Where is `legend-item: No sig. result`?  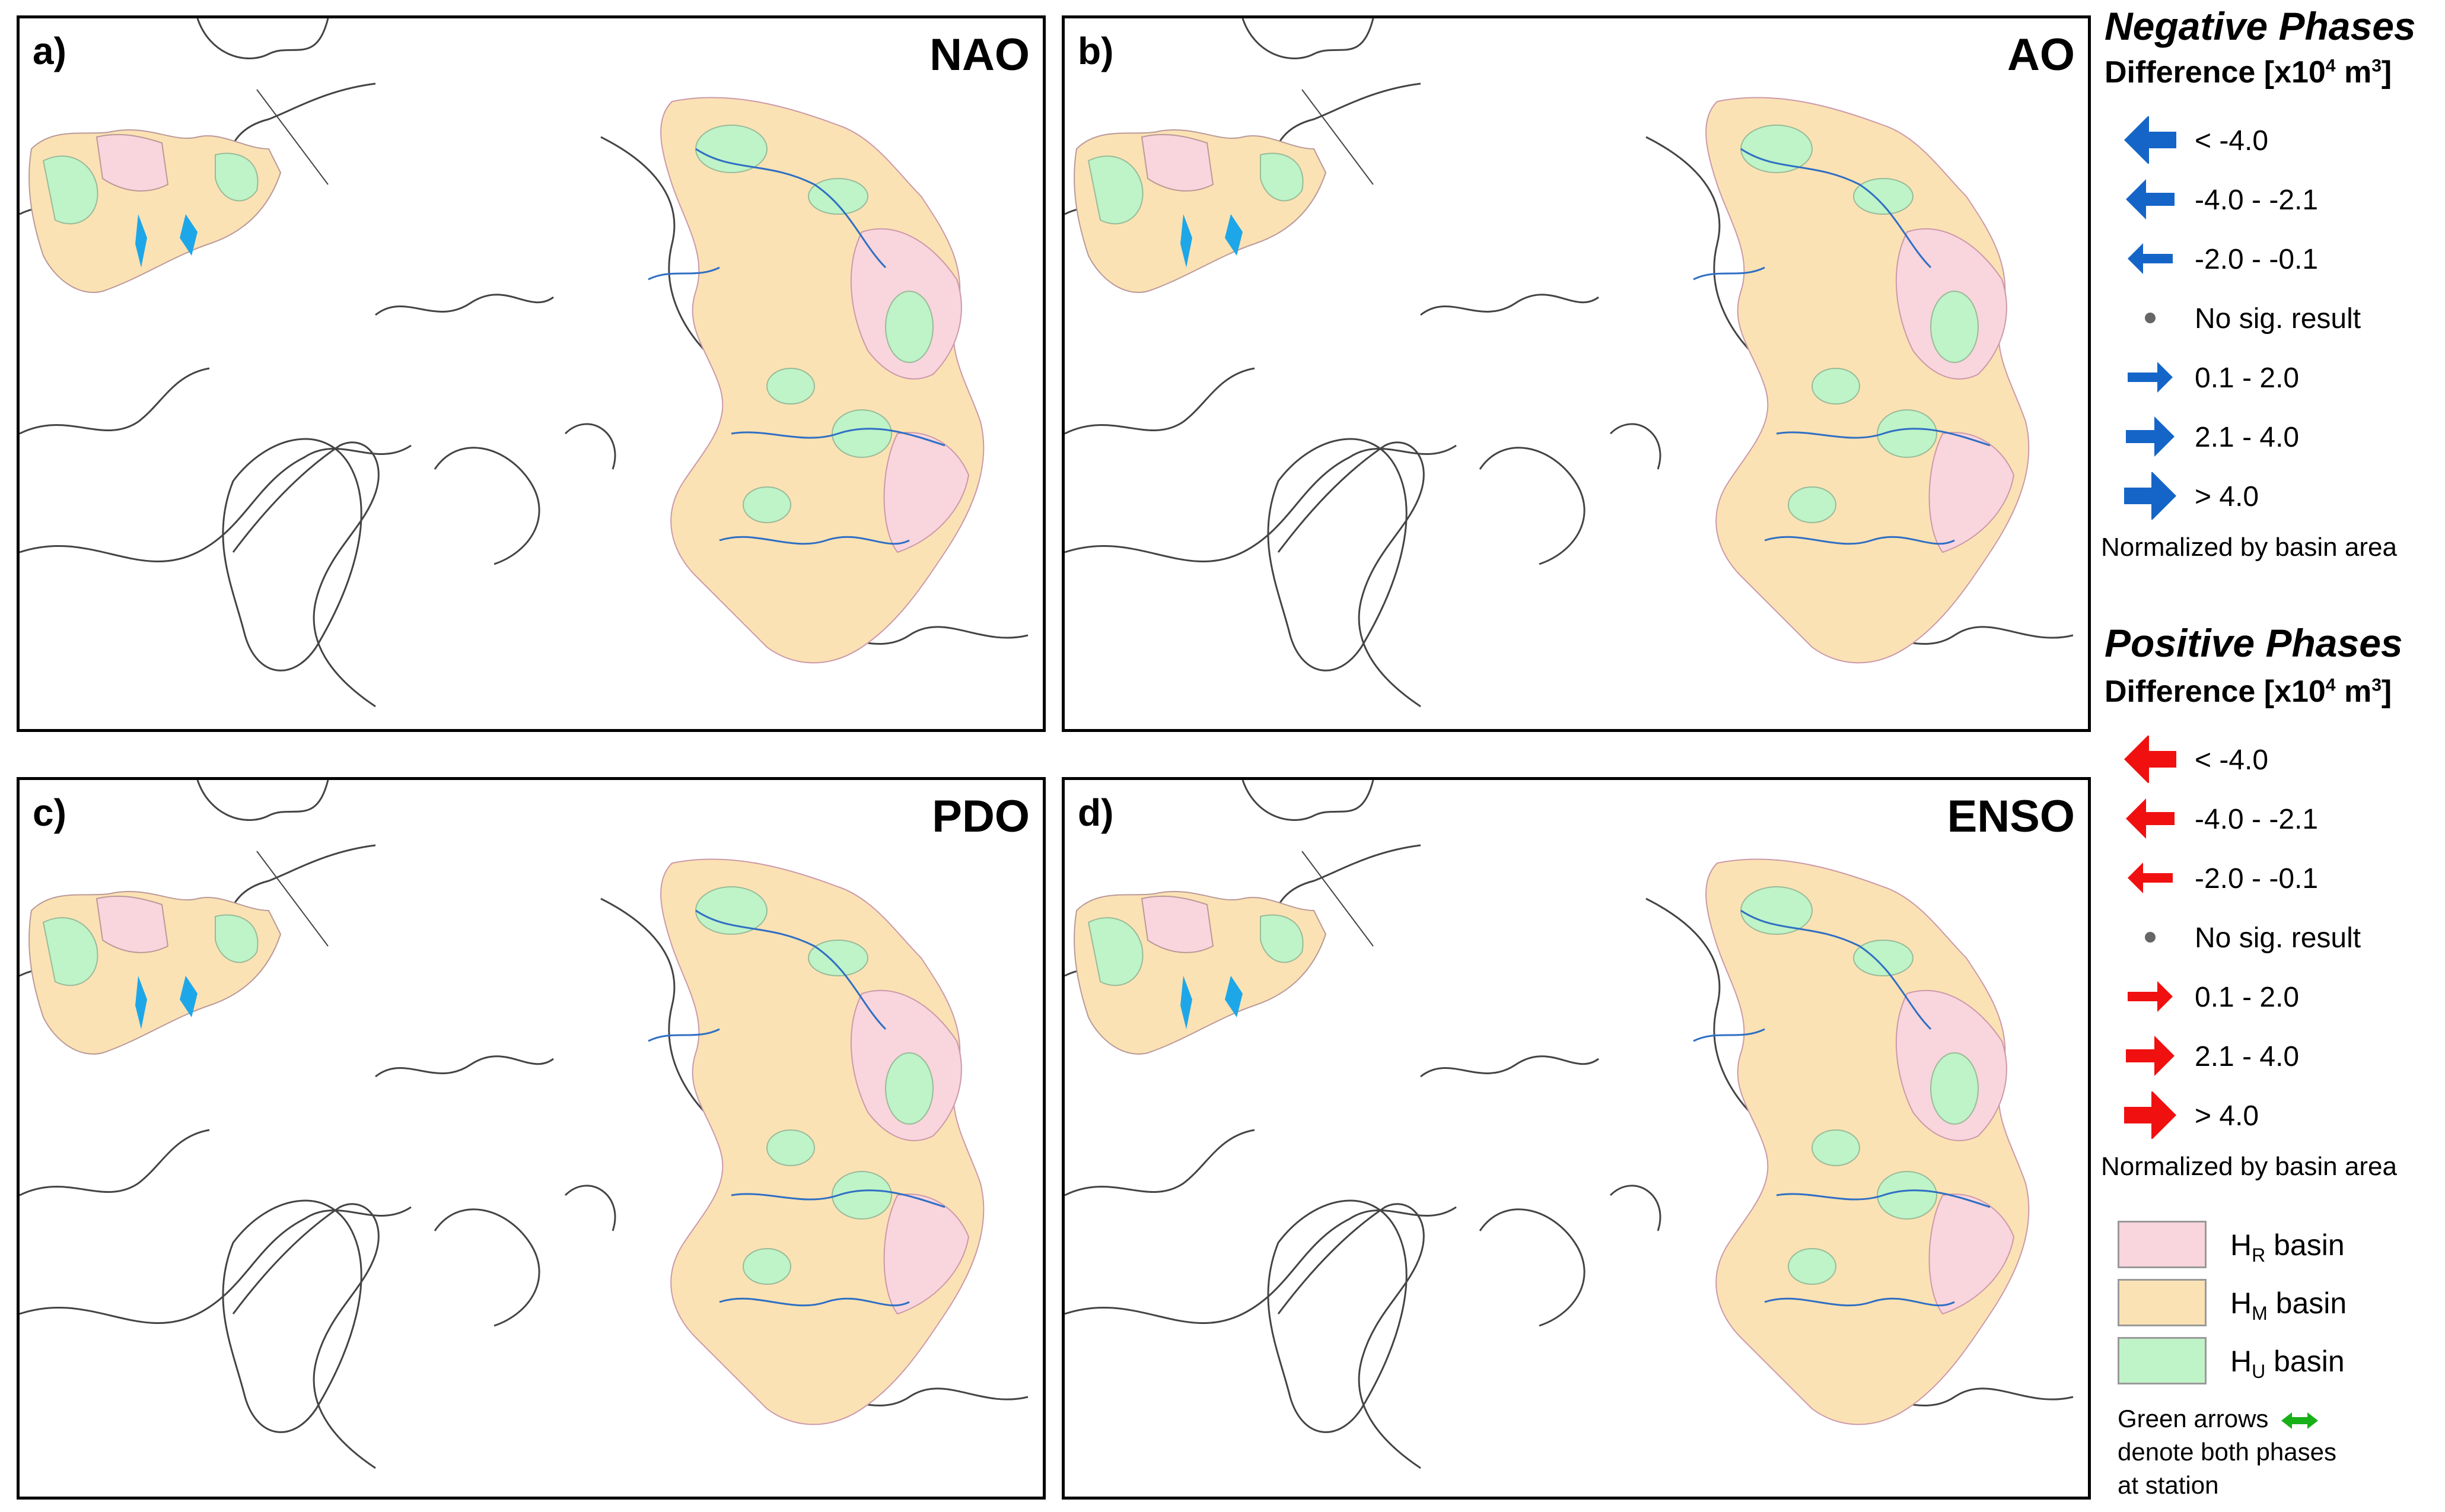
legend-item: No sig. result is located at coordinates (2269, 937).